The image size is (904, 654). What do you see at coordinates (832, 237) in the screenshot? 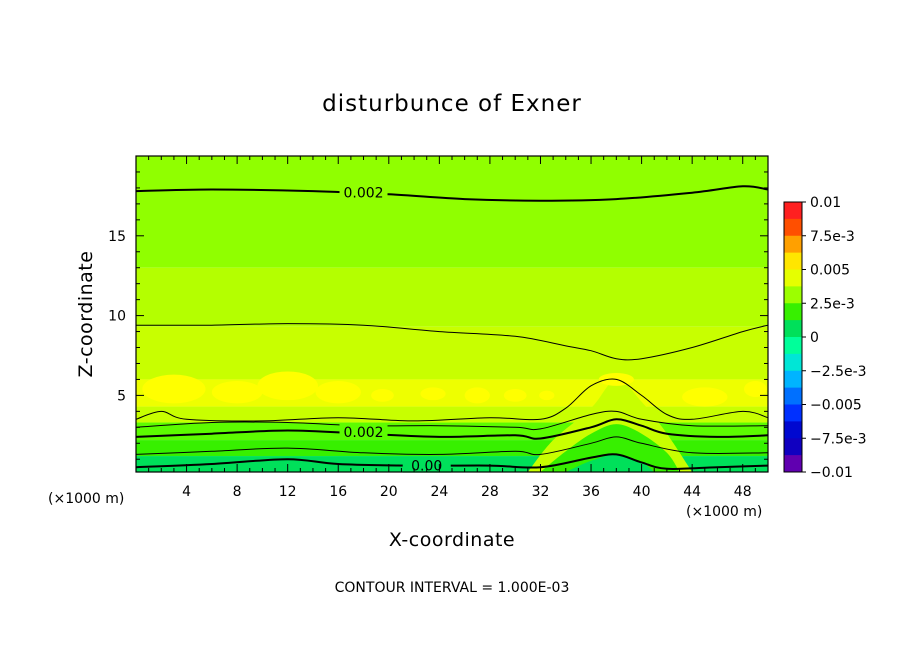
I see `colorbar-label: 7.5e-3` at bounding box center [832, 237].